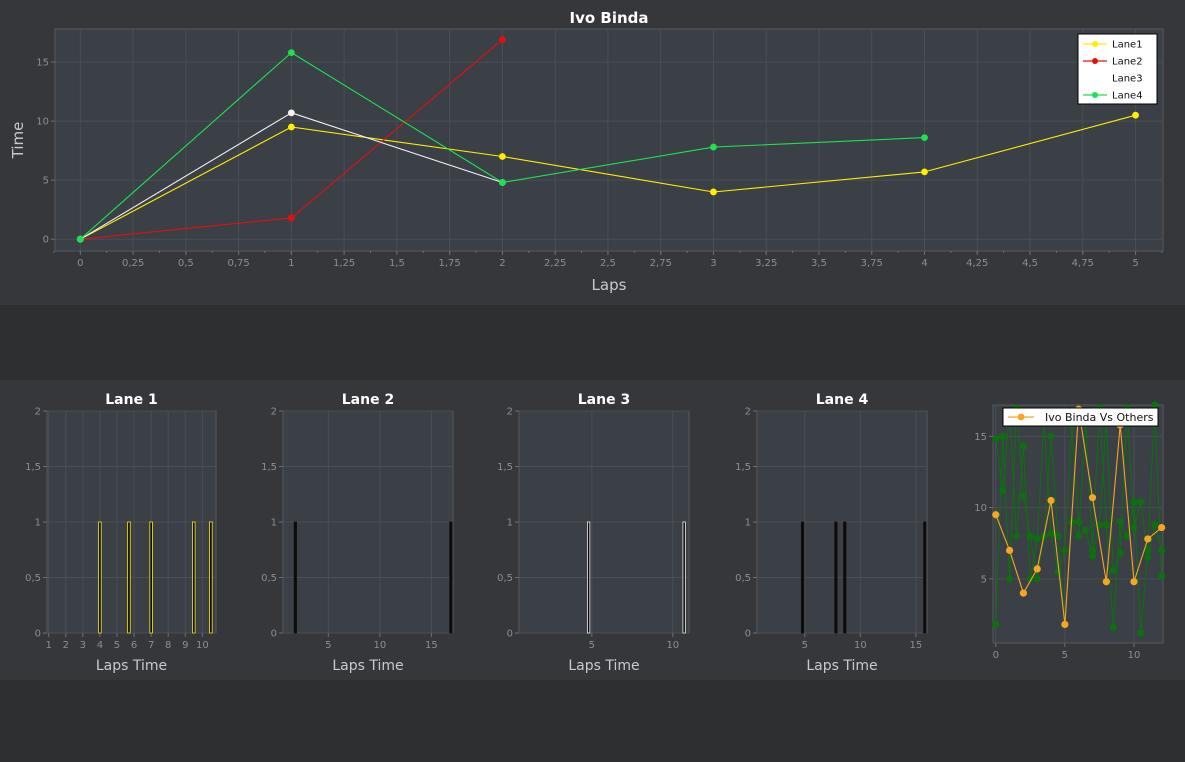 The image size is (1185, 762). I want to click on comparison-x-tick-label: 10, so click(1134, 655).